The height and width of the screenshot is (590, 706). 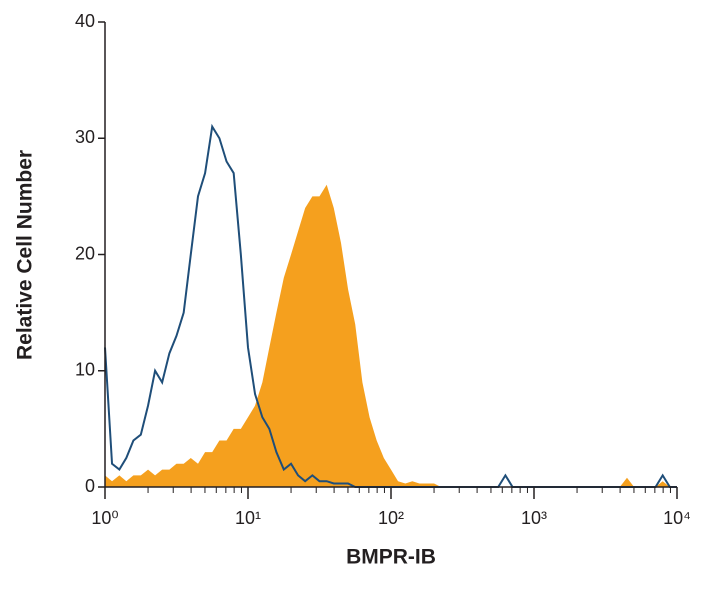 I want to click on y-tick-label: 30, so click(x=85, y=137).